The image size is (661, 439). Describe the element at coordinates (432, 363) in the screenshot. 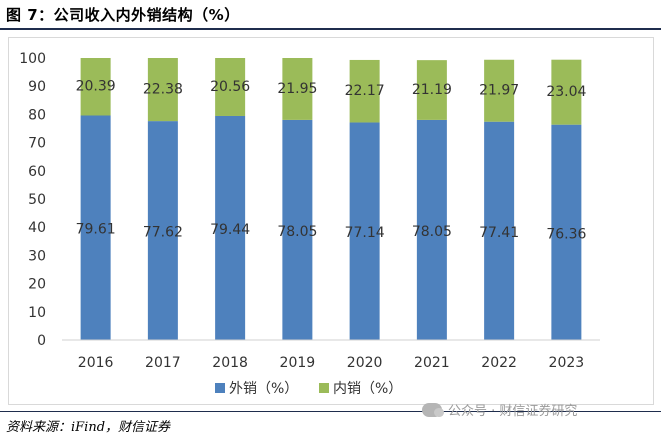

I see `x-tick-label: 2021` at that location.